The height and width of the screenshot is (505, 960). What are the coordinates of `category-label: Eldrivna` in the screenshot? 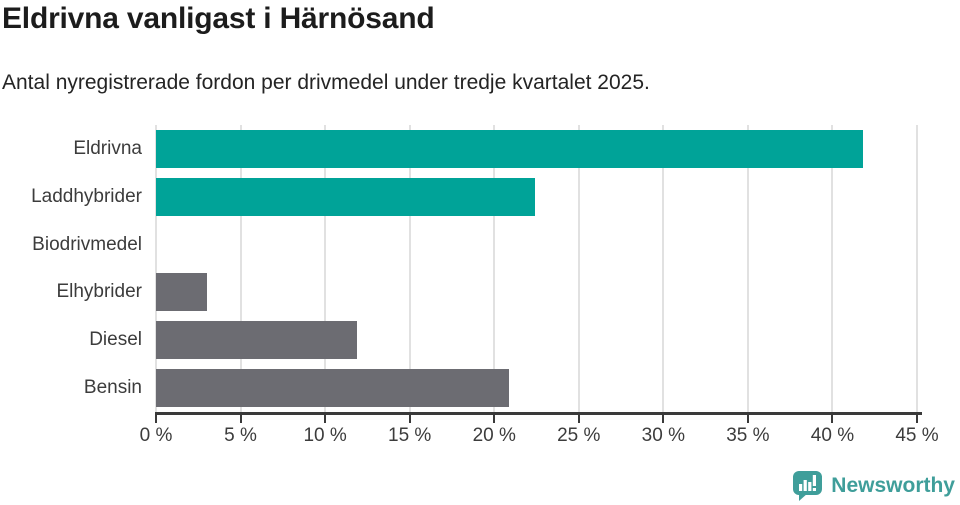 It's located at (107, 148).